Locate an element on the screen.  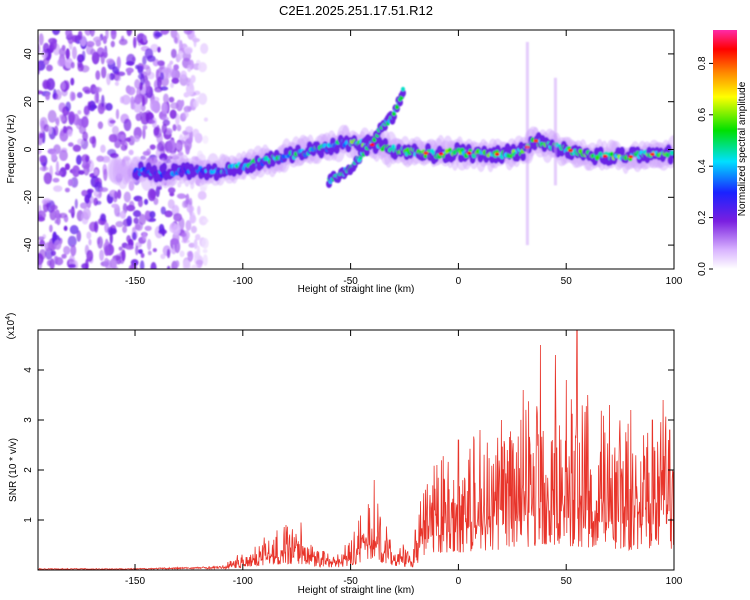
band-core is located at coordinates (671, 153).